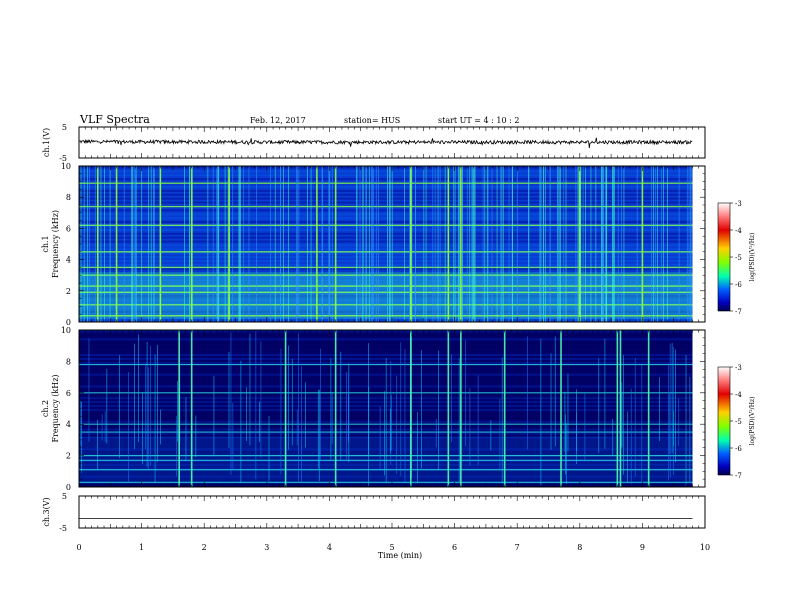 This screenshot has width=792, height=612. Describe the element at coordinates (68, 291) in the screenshot. I see `ch1-spectrogram-ytick-label: 2` at that location.